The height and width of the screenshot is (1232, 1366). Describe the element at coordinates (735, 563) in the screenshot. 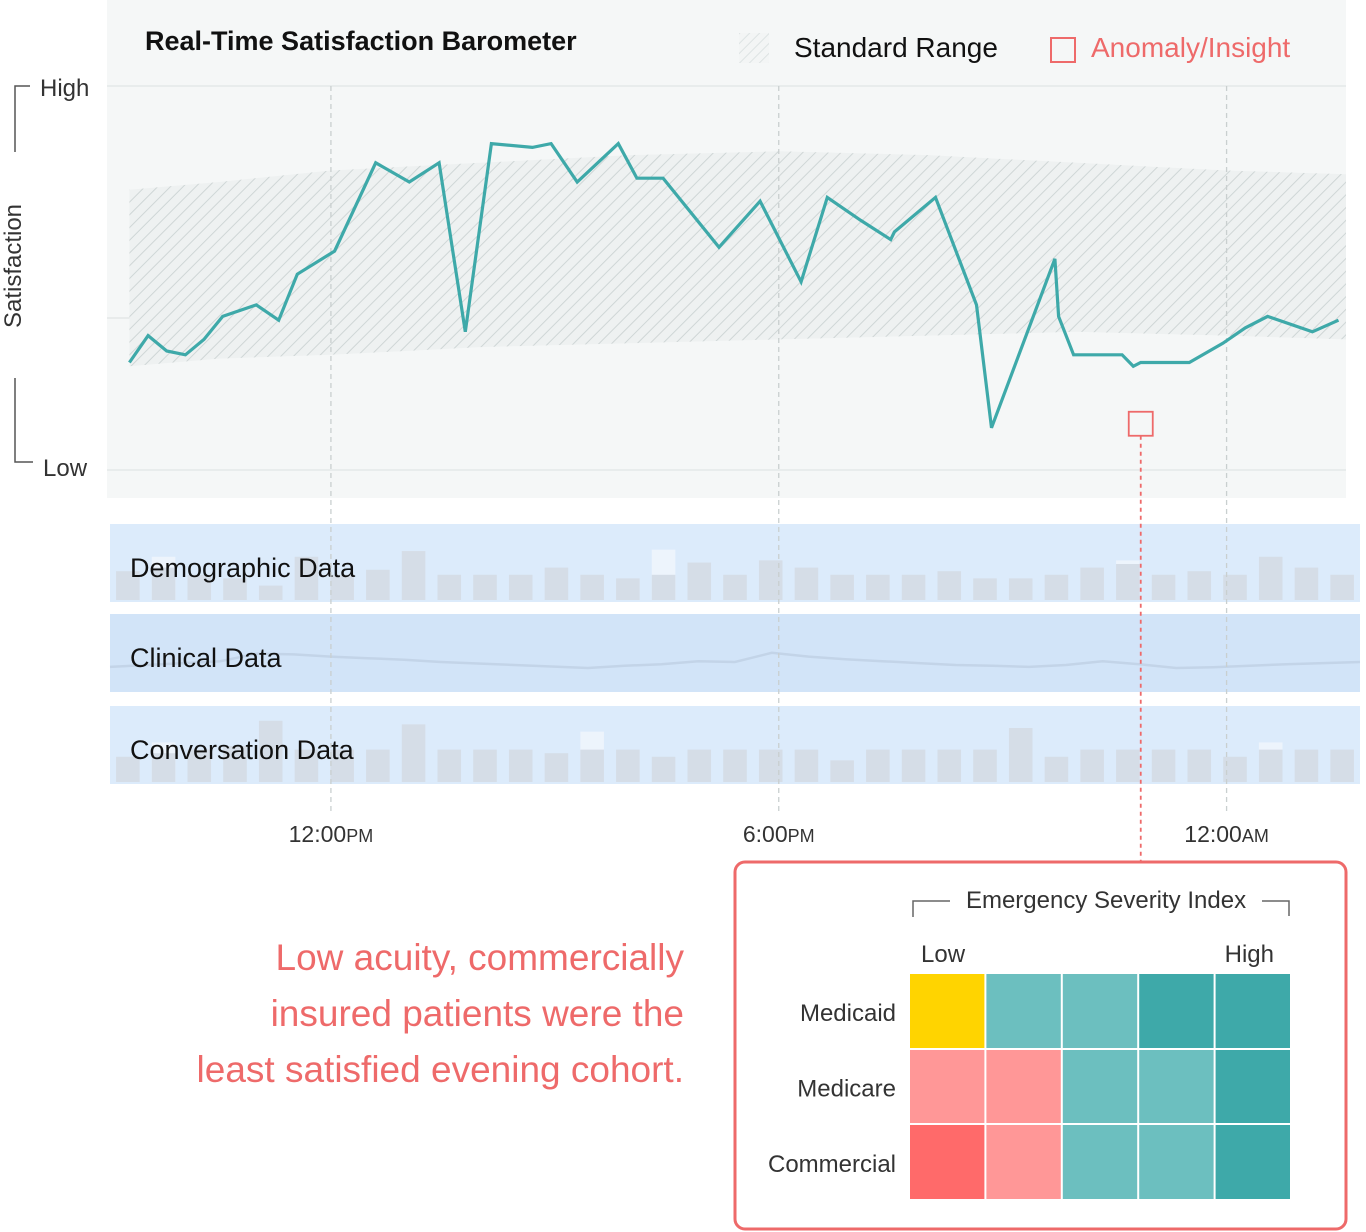

I see `band-demographic-data: Demographic Data` at that location.